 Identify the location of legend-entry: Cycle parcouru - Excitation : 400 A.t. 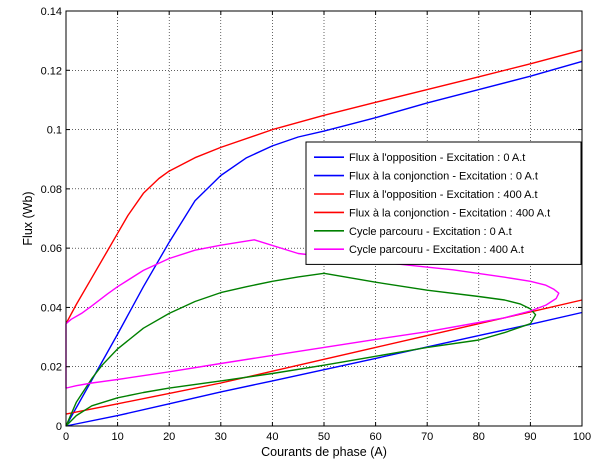
(436, 250).